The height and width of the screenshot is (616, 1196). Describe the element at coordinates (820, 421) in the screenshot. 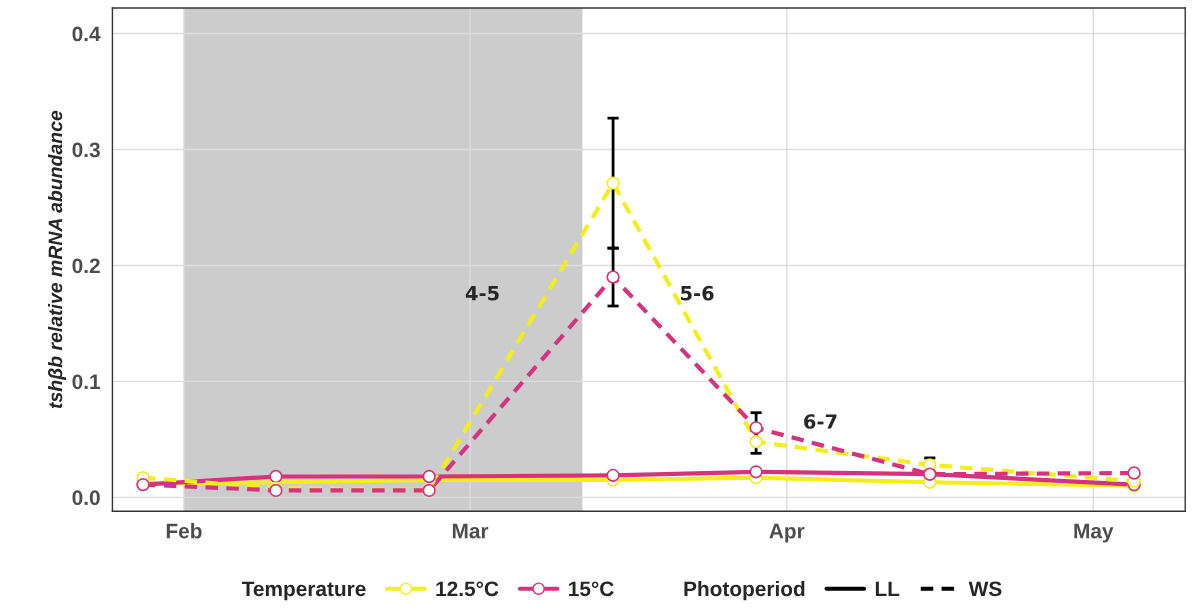

I see `annotation: 6-7` at that location.